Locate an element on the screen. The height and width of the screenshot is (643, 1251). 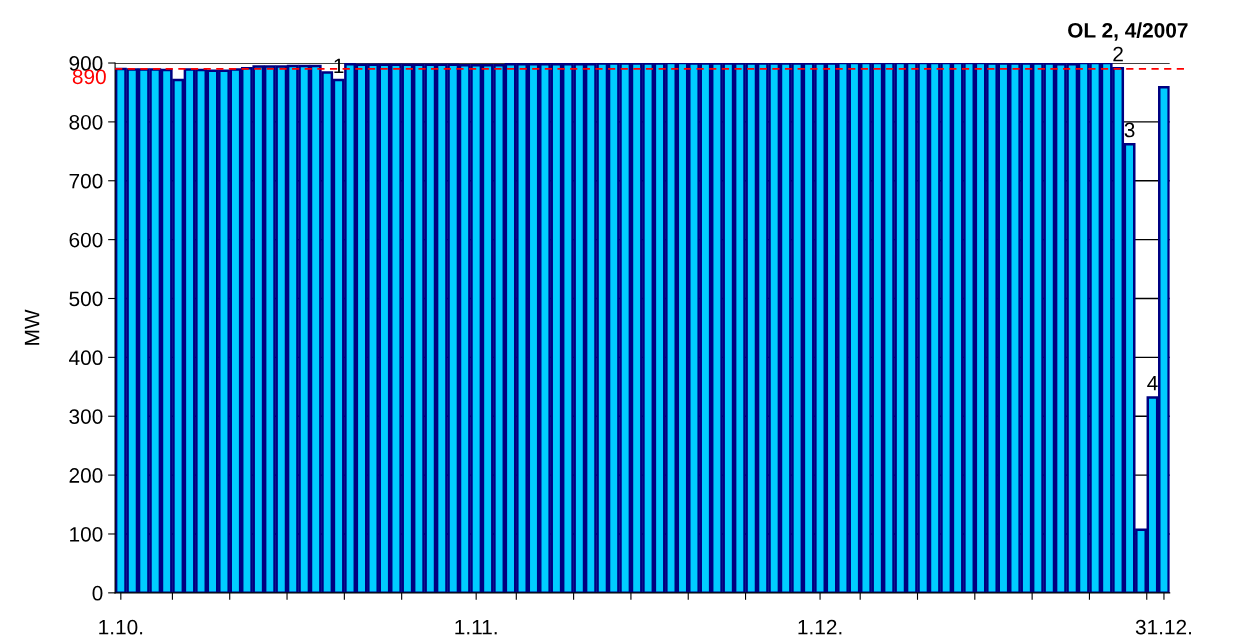
y-tick-label: 600 is located at coordinates (86, 240).